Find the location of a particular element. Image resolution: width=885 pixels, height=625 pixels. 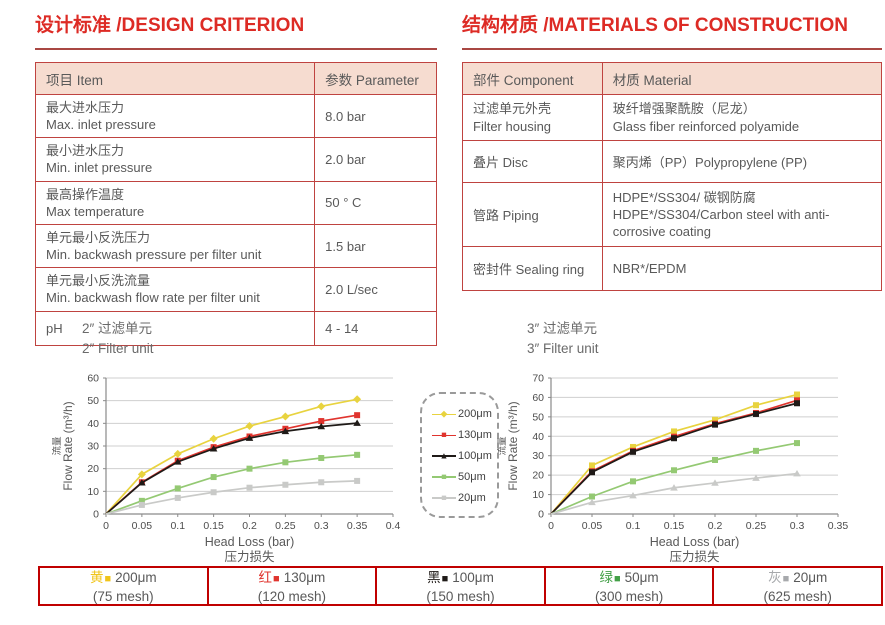

legend-cell-50um: 绿■ 50μm (300 mesh) is located at coordinates (630, 586).